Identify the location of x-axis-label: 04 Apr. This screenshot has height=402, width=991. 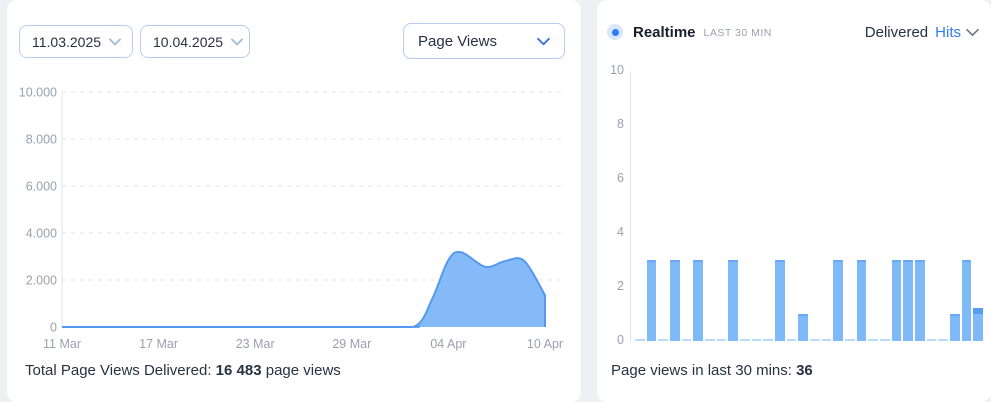
(448, 344).